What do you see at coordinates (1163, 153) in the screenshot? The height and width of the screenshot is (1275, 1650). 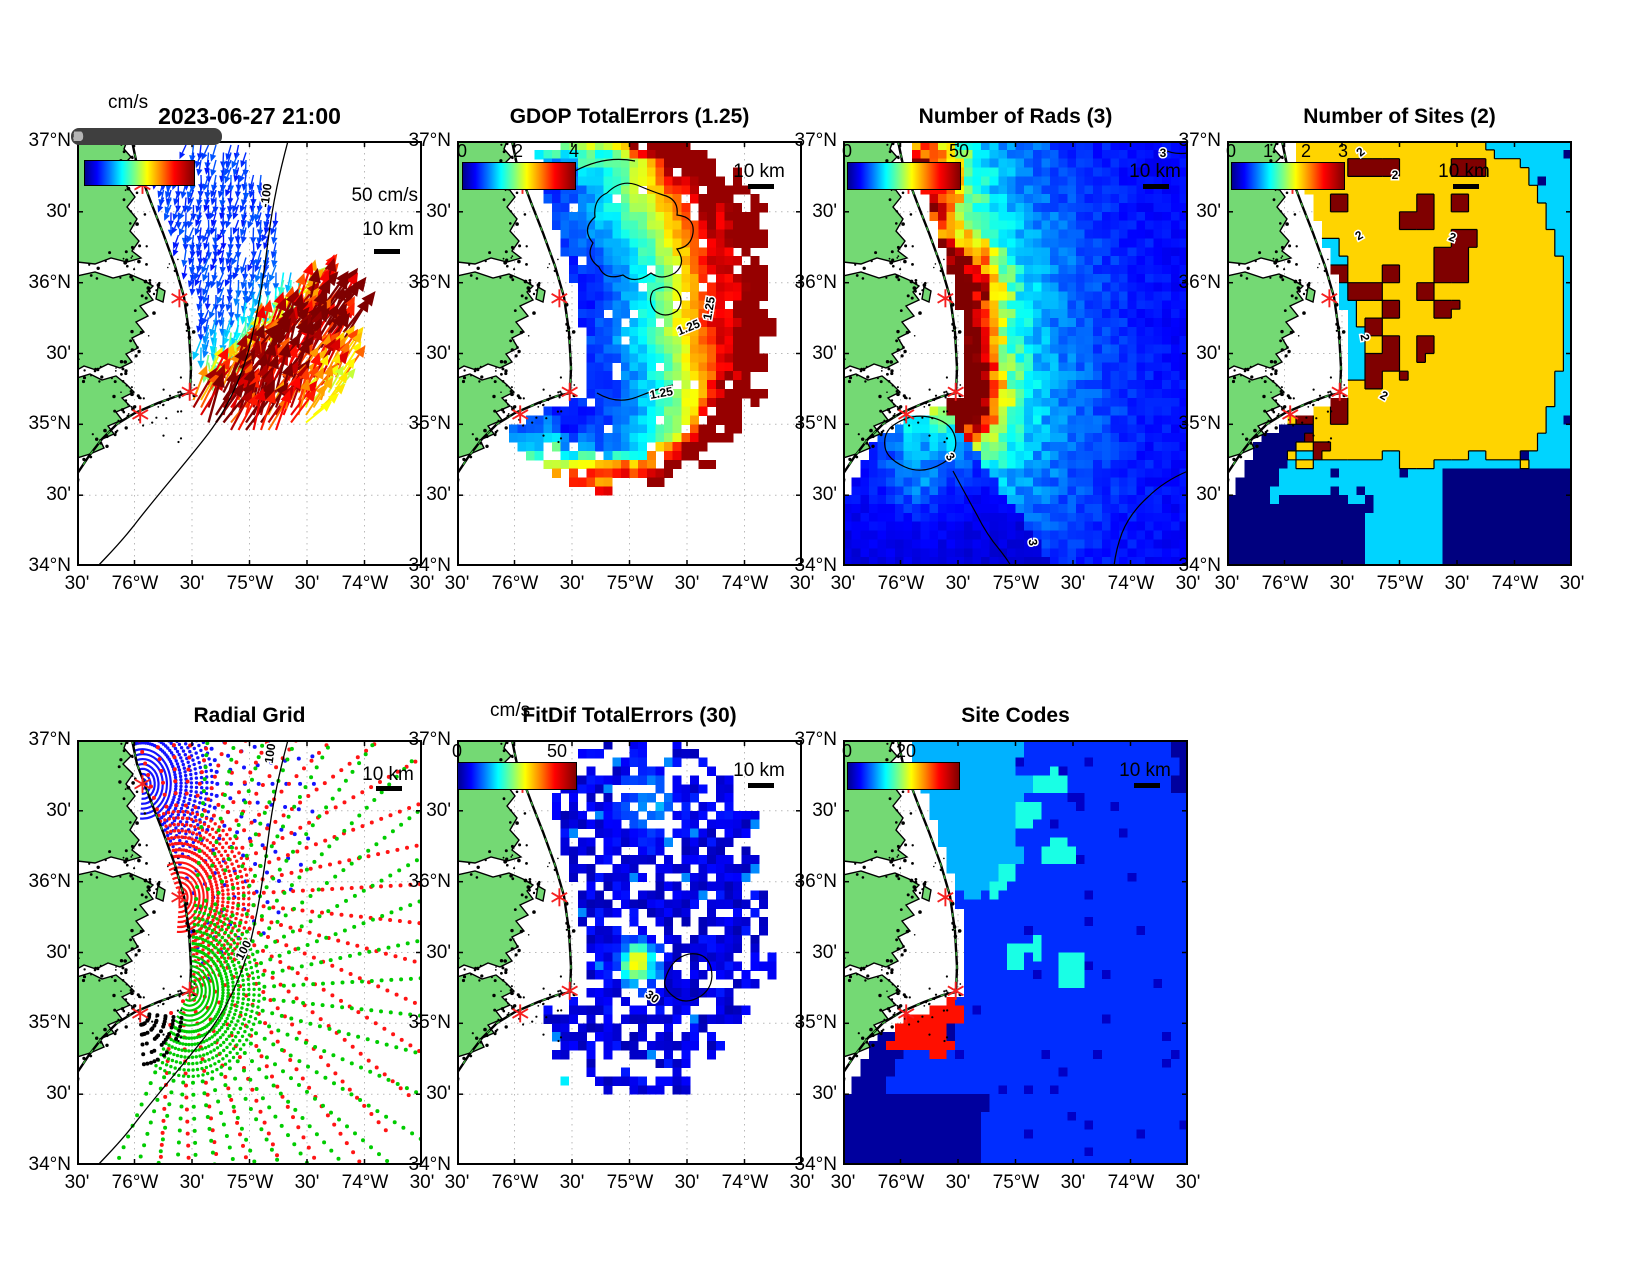 I see `svg-text: 3` at bounding box center [1163, 153].